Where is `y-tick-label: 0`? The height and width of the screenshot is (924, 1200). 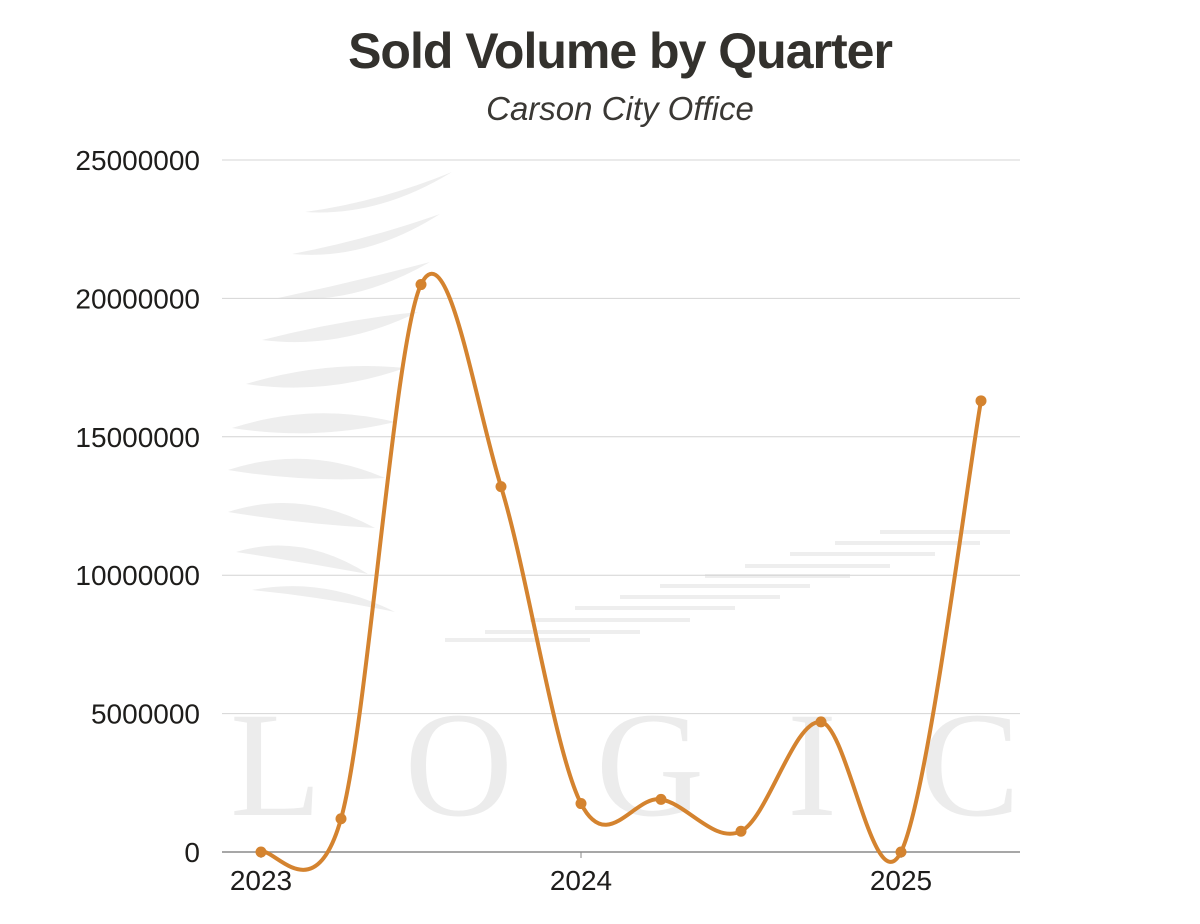 y-tick-label: 0 is located at coordinates (192, 852).